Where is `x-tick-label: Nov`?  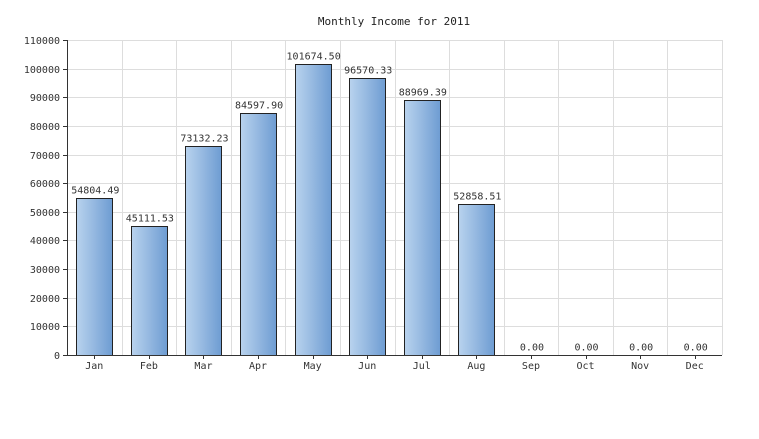 x-tick-label: Nov is located at coordinates (640, 366).